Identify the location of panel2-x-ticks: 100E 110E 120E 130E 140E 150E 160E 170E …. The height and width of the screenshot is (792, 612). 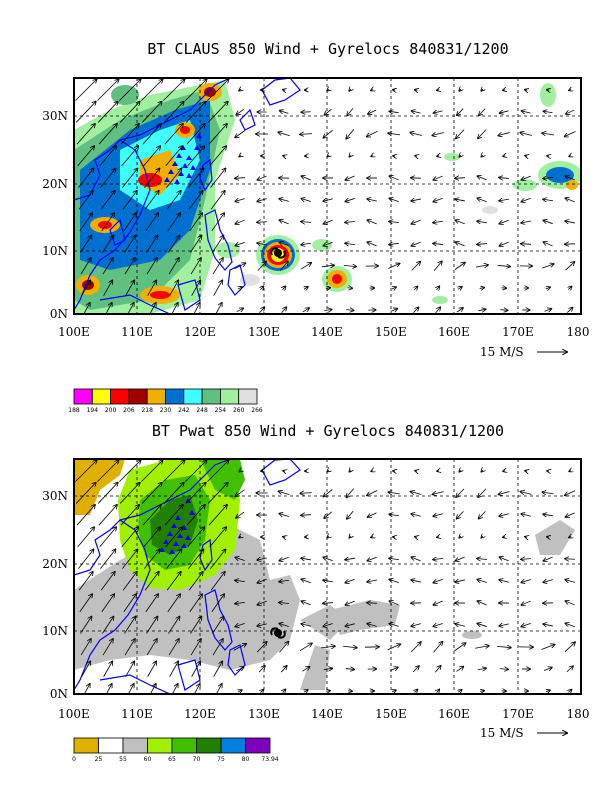
(323, 714).